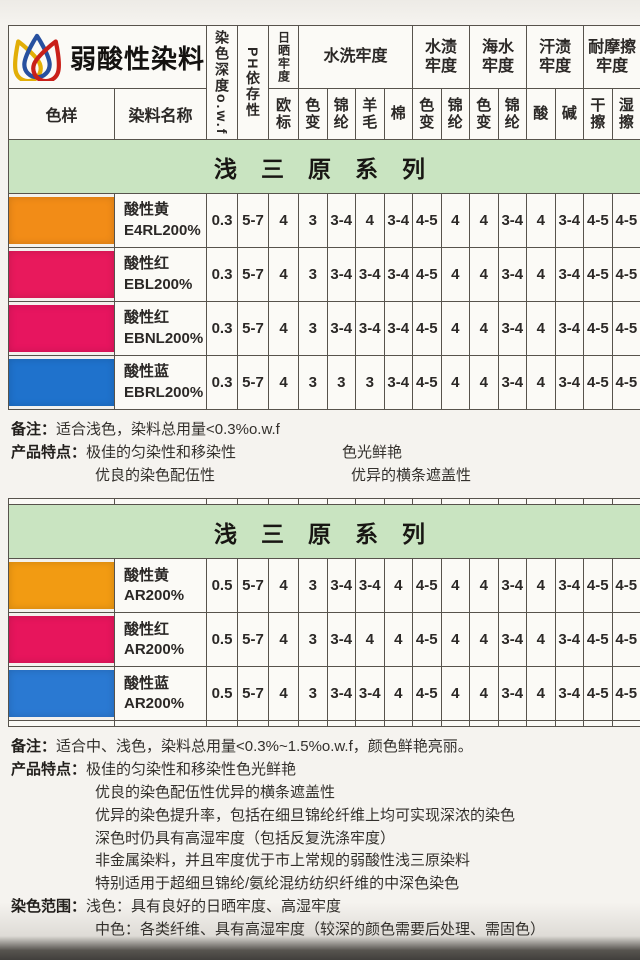  Describe the element at coordinates (147, 372) in the screenshot. I see `dye-name-cn: 酸性蓝` at that location.